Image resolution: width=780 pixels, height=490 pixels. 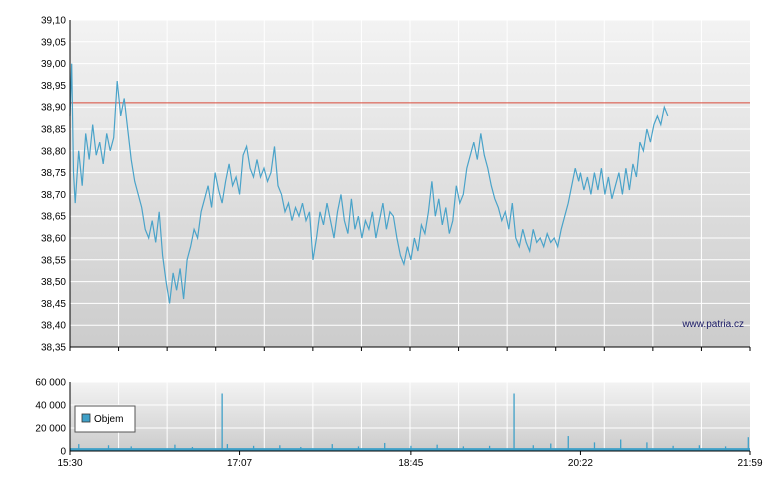 I want to click on price-y-tick-label: 38,50, so click(x=53, y=282).